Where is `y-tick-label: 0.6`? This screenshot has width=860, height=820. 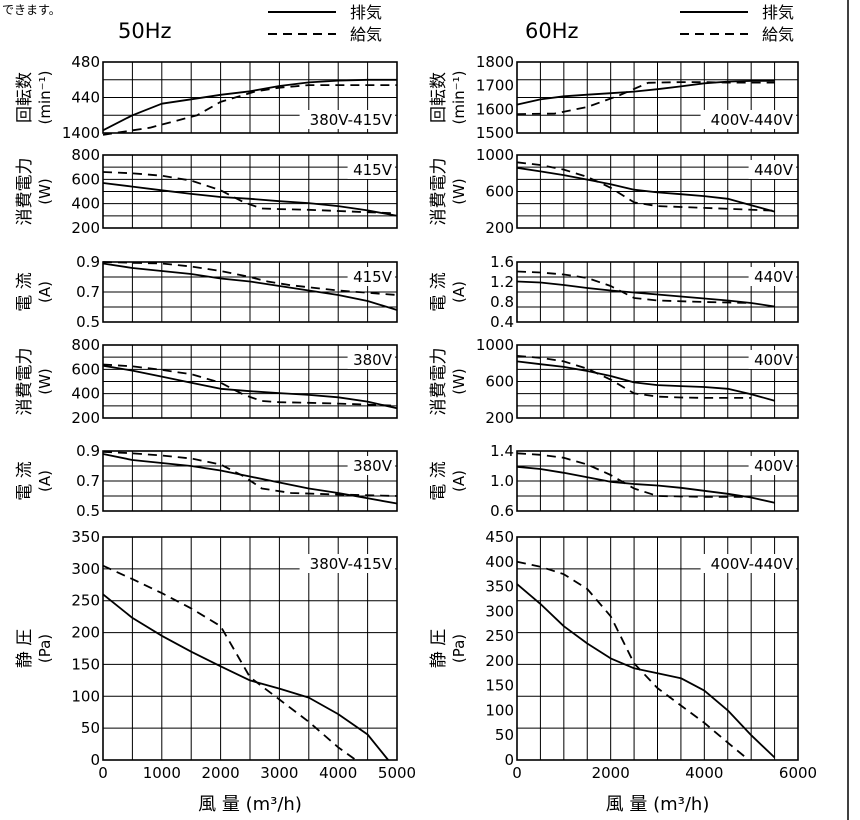 y-tick-label: 0.6 is located at coordinates (502, 511).